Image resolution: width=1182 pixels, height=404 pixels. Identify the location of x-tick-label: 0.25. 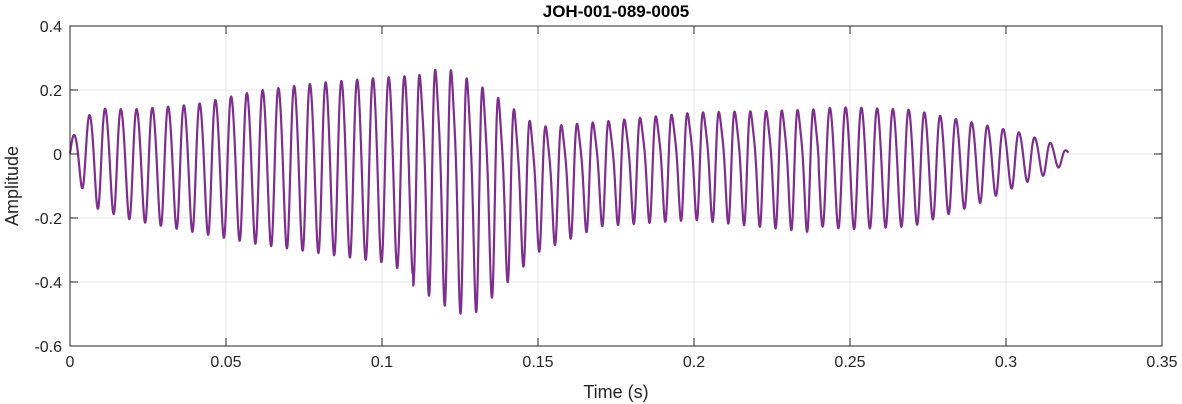
(849, 362).